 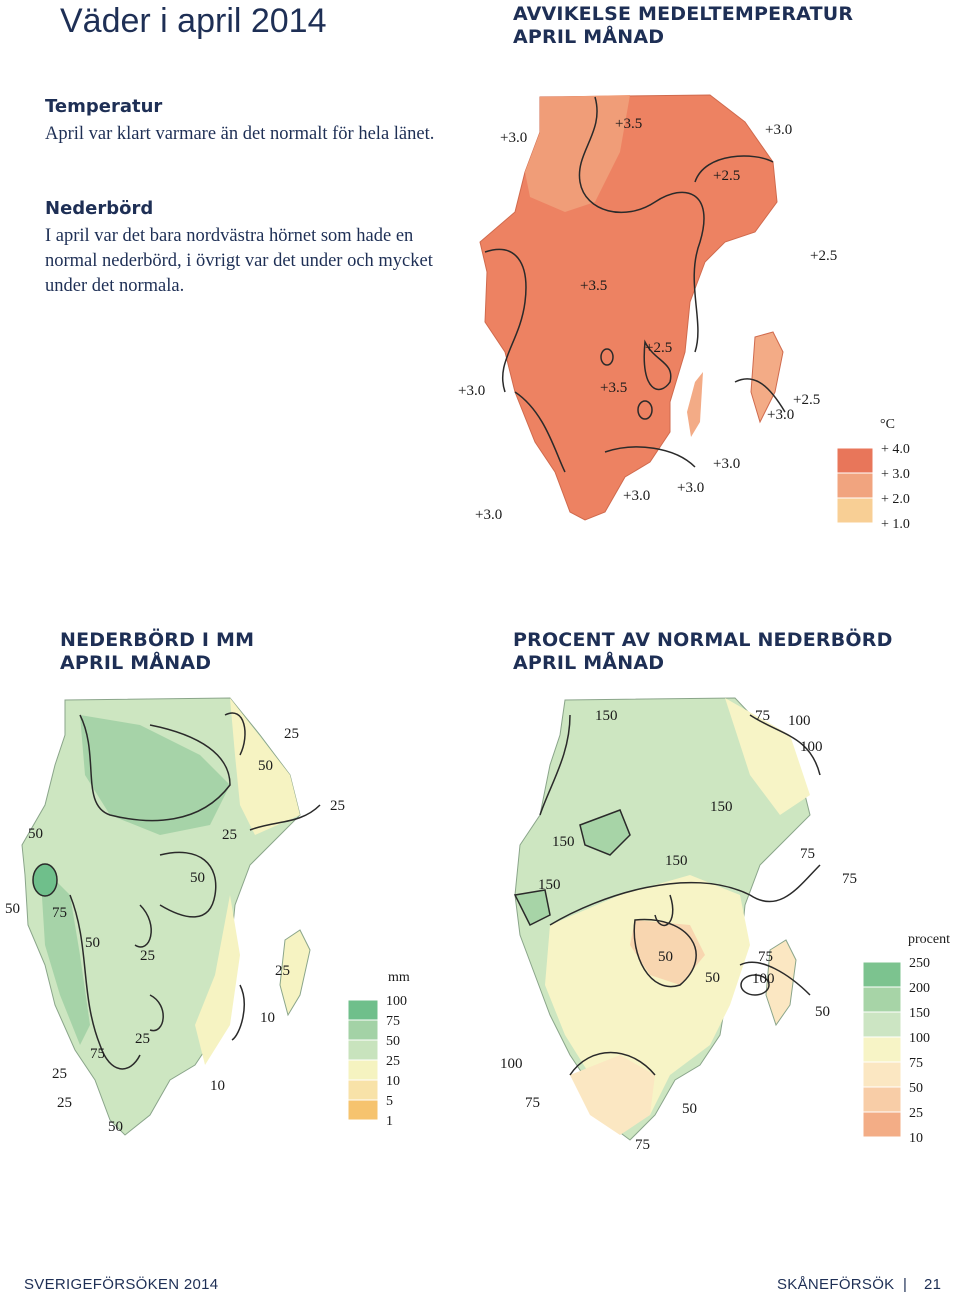 I want to click on precip-contour-label: 75, so click(x=59, y=913).